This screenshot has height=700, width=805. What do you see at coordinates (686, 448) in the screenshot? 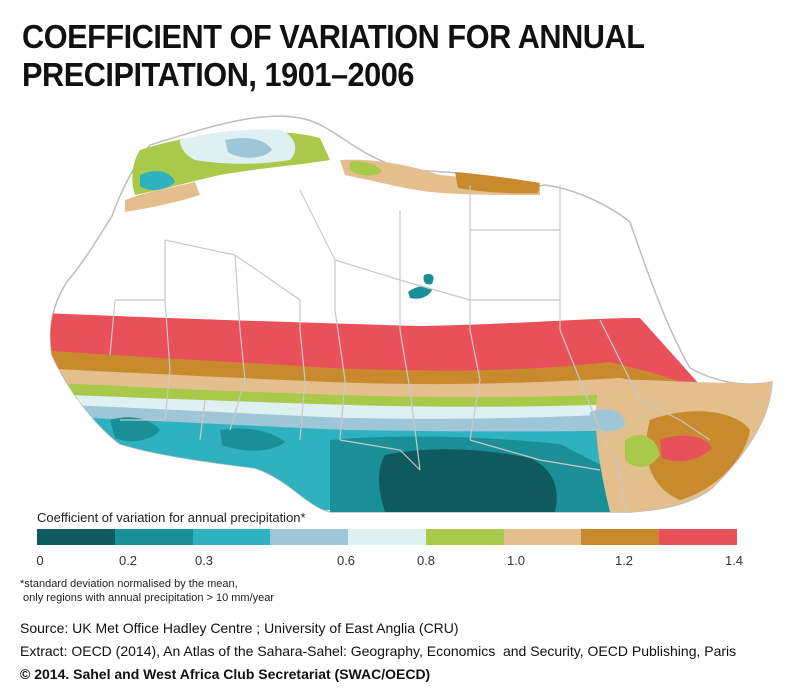
I see `horn-zone-red` at bounding box center [686, 448].